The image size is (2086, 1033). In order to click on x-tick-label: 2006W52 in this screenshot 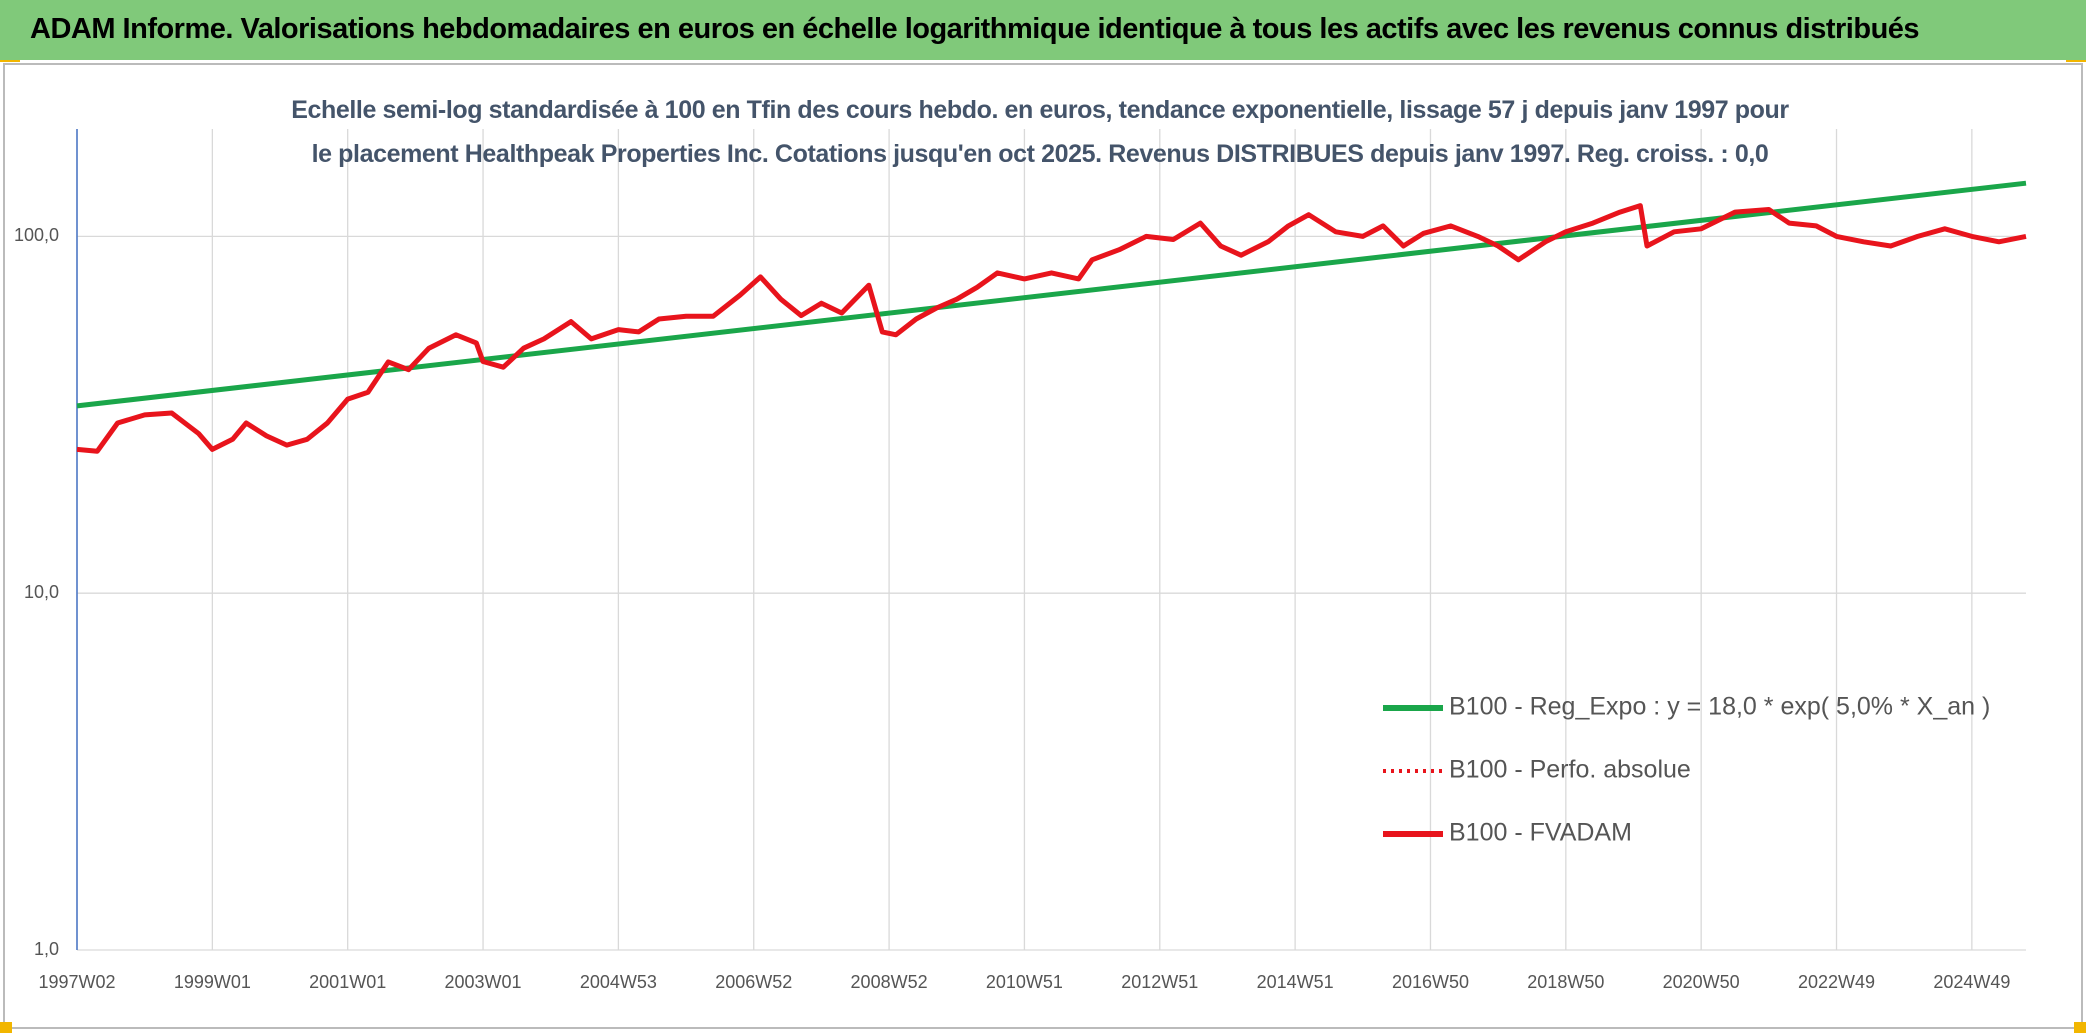, I will do `click(753, 982)`.